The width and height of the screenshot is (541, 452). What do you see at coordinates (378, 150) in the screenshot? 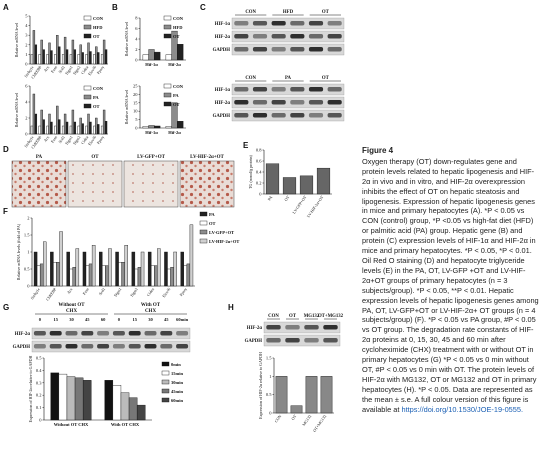
I see `caption-title: Figure 4` at bounding box center [378, 150].